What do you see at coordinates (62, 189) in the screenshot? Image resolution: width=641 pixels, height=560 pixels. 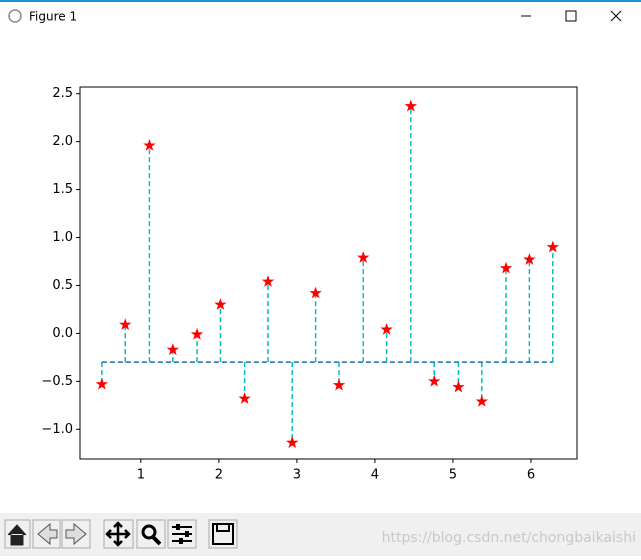 I see `y-tick-label: 1.5` at bounding box center [62, 189].